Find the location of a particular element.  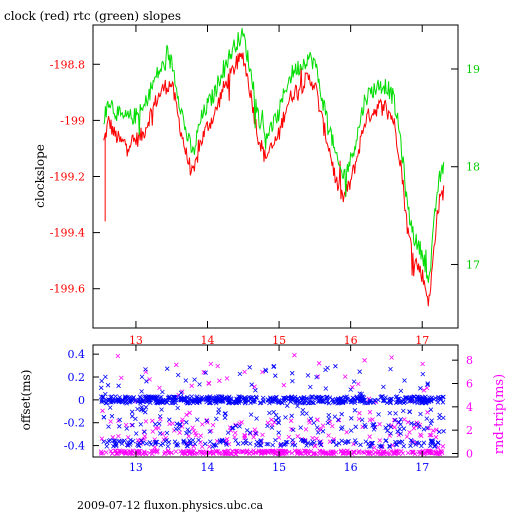

chart-title: clock (red) rtc (green) slopes is located at coordinates (92, 16).